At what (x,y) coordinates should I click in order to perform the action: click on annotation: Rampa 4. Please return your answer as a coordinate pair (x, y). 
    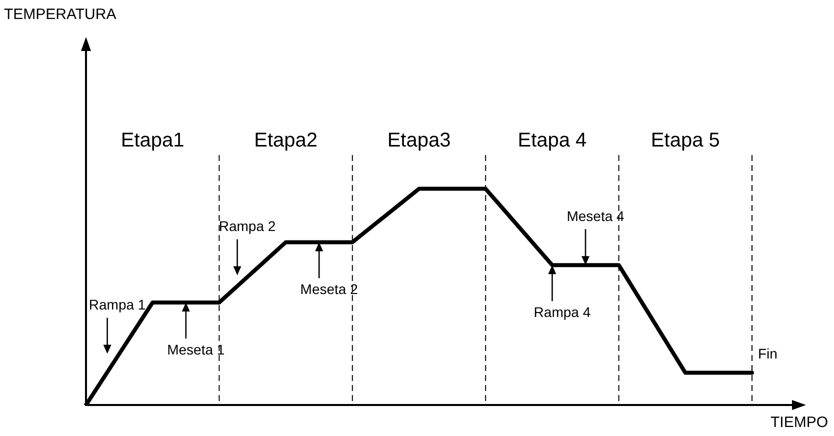
    Looking at the image, I should click on (562, 312).